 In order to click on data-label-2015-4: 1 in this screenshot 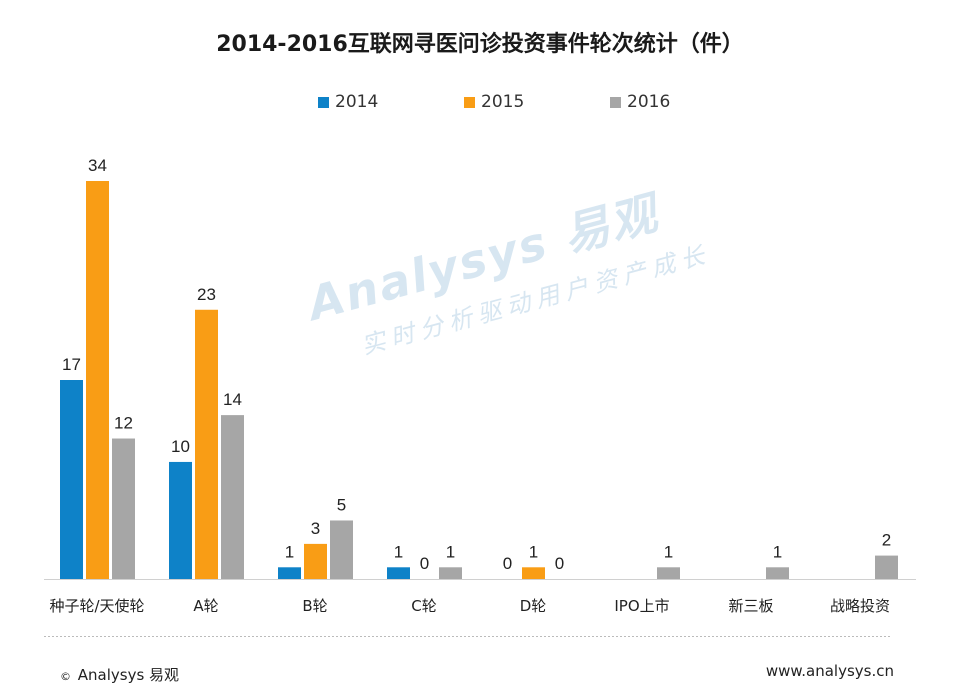, I will do `click(533, 551)`.